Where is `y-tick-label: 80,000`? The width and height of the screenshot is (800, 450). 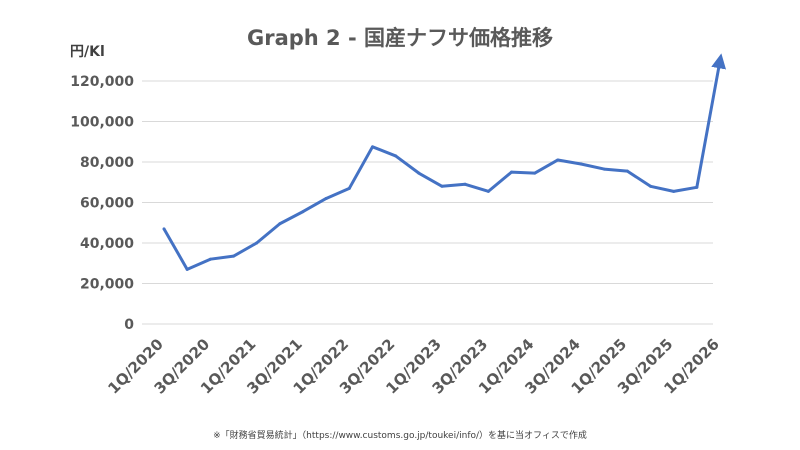 y-tick-label: 80,000 is located at coordinates (107, 163).